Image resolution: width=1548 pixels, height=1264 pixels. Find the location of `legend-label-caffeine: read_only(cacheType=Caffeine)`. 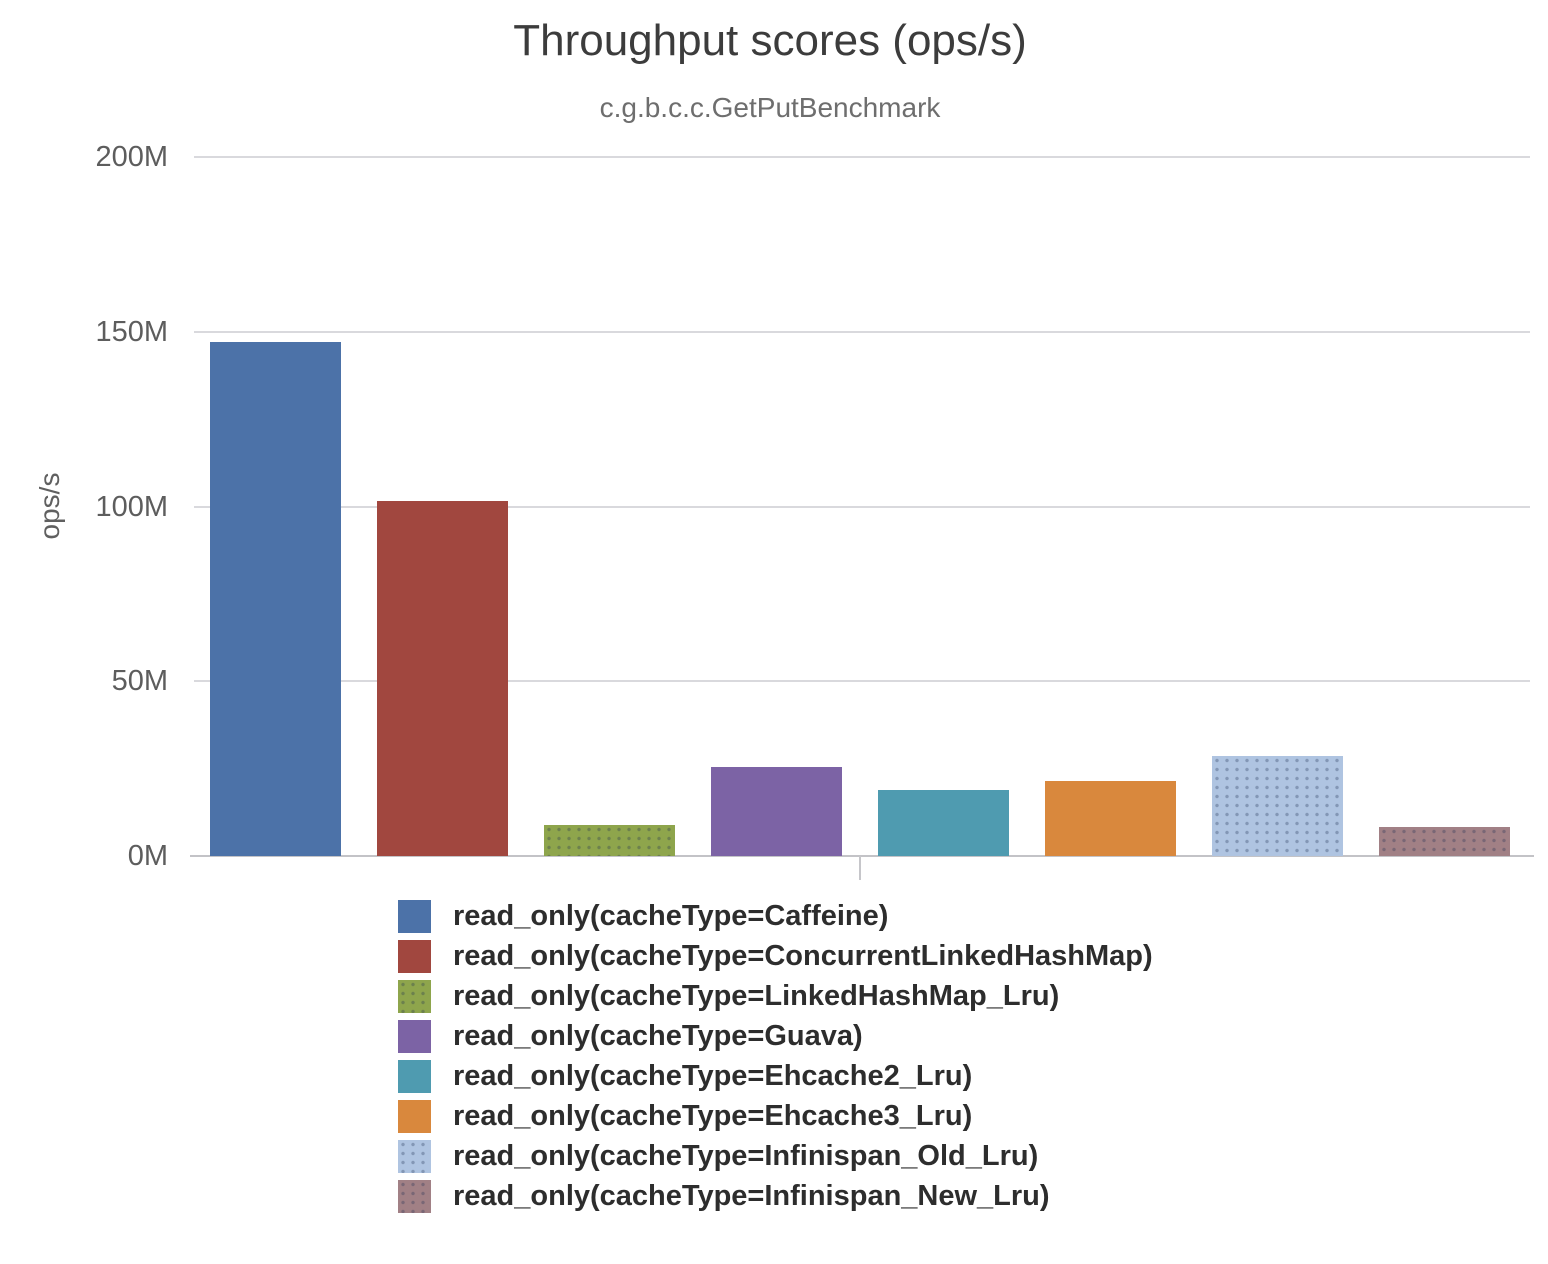

legend-label-caffeine: read_only(cacheType=Caffeine) is located at coordinates (671, 915).